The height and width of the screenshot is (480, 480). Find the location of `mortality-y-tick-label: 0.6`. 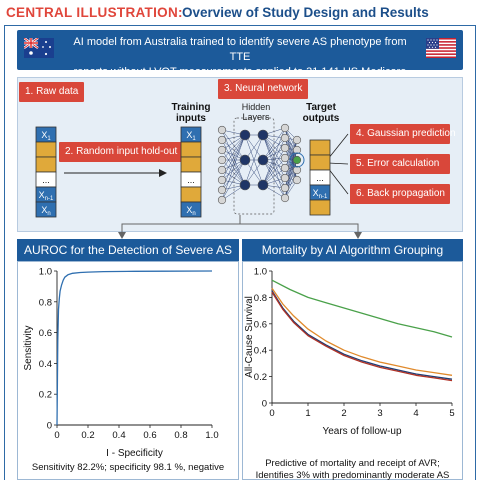

mortality-y-tick-label: 0.6 is located at coordinates (260, 324).